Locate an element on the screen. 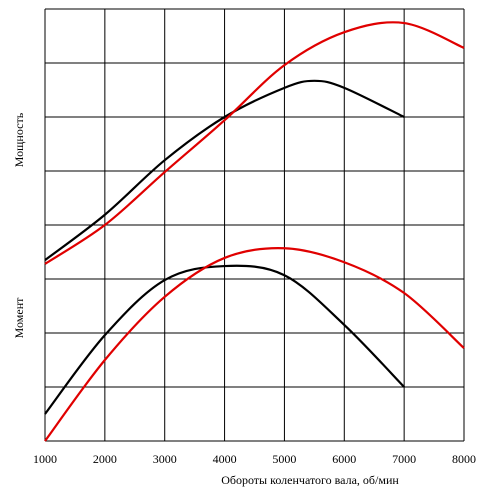 This screenshot has width=500, height=504. x-tick-label: 2000 is located at coordinates (105, 459).